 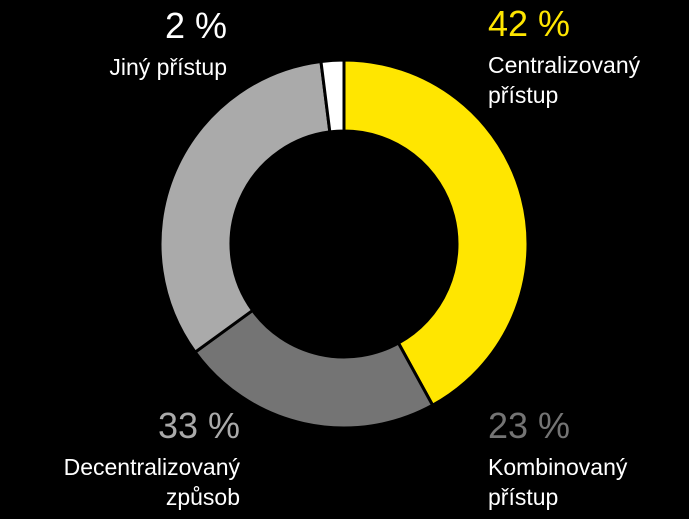 I want to click on segment-label: 2 % Jiný přístup, so click(x=127, y=44).